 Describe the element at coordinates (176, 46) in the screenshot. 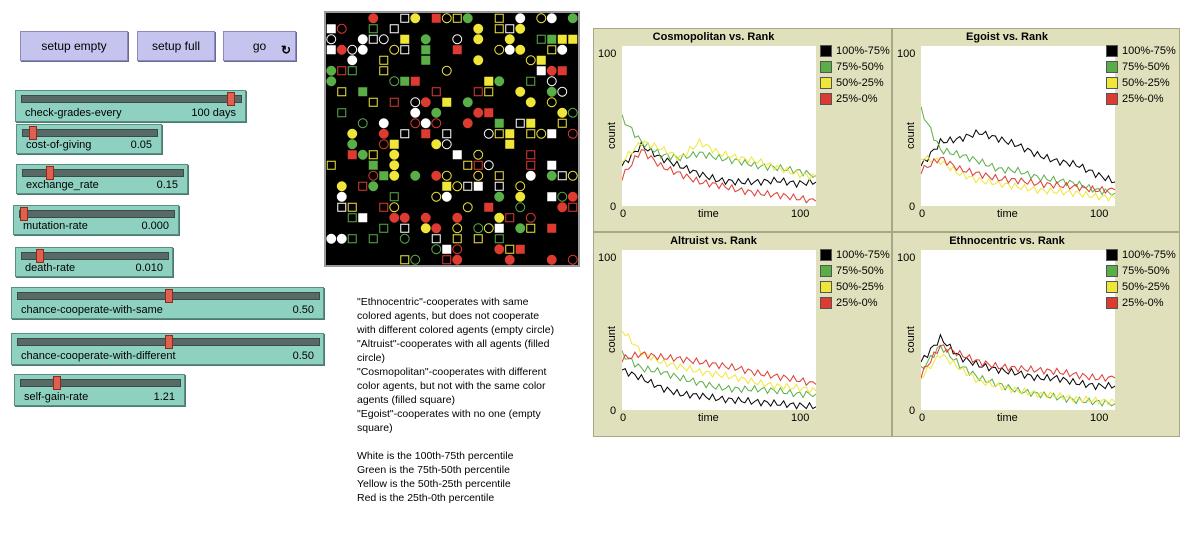

I see `setup-full-button: setup full` at that location.